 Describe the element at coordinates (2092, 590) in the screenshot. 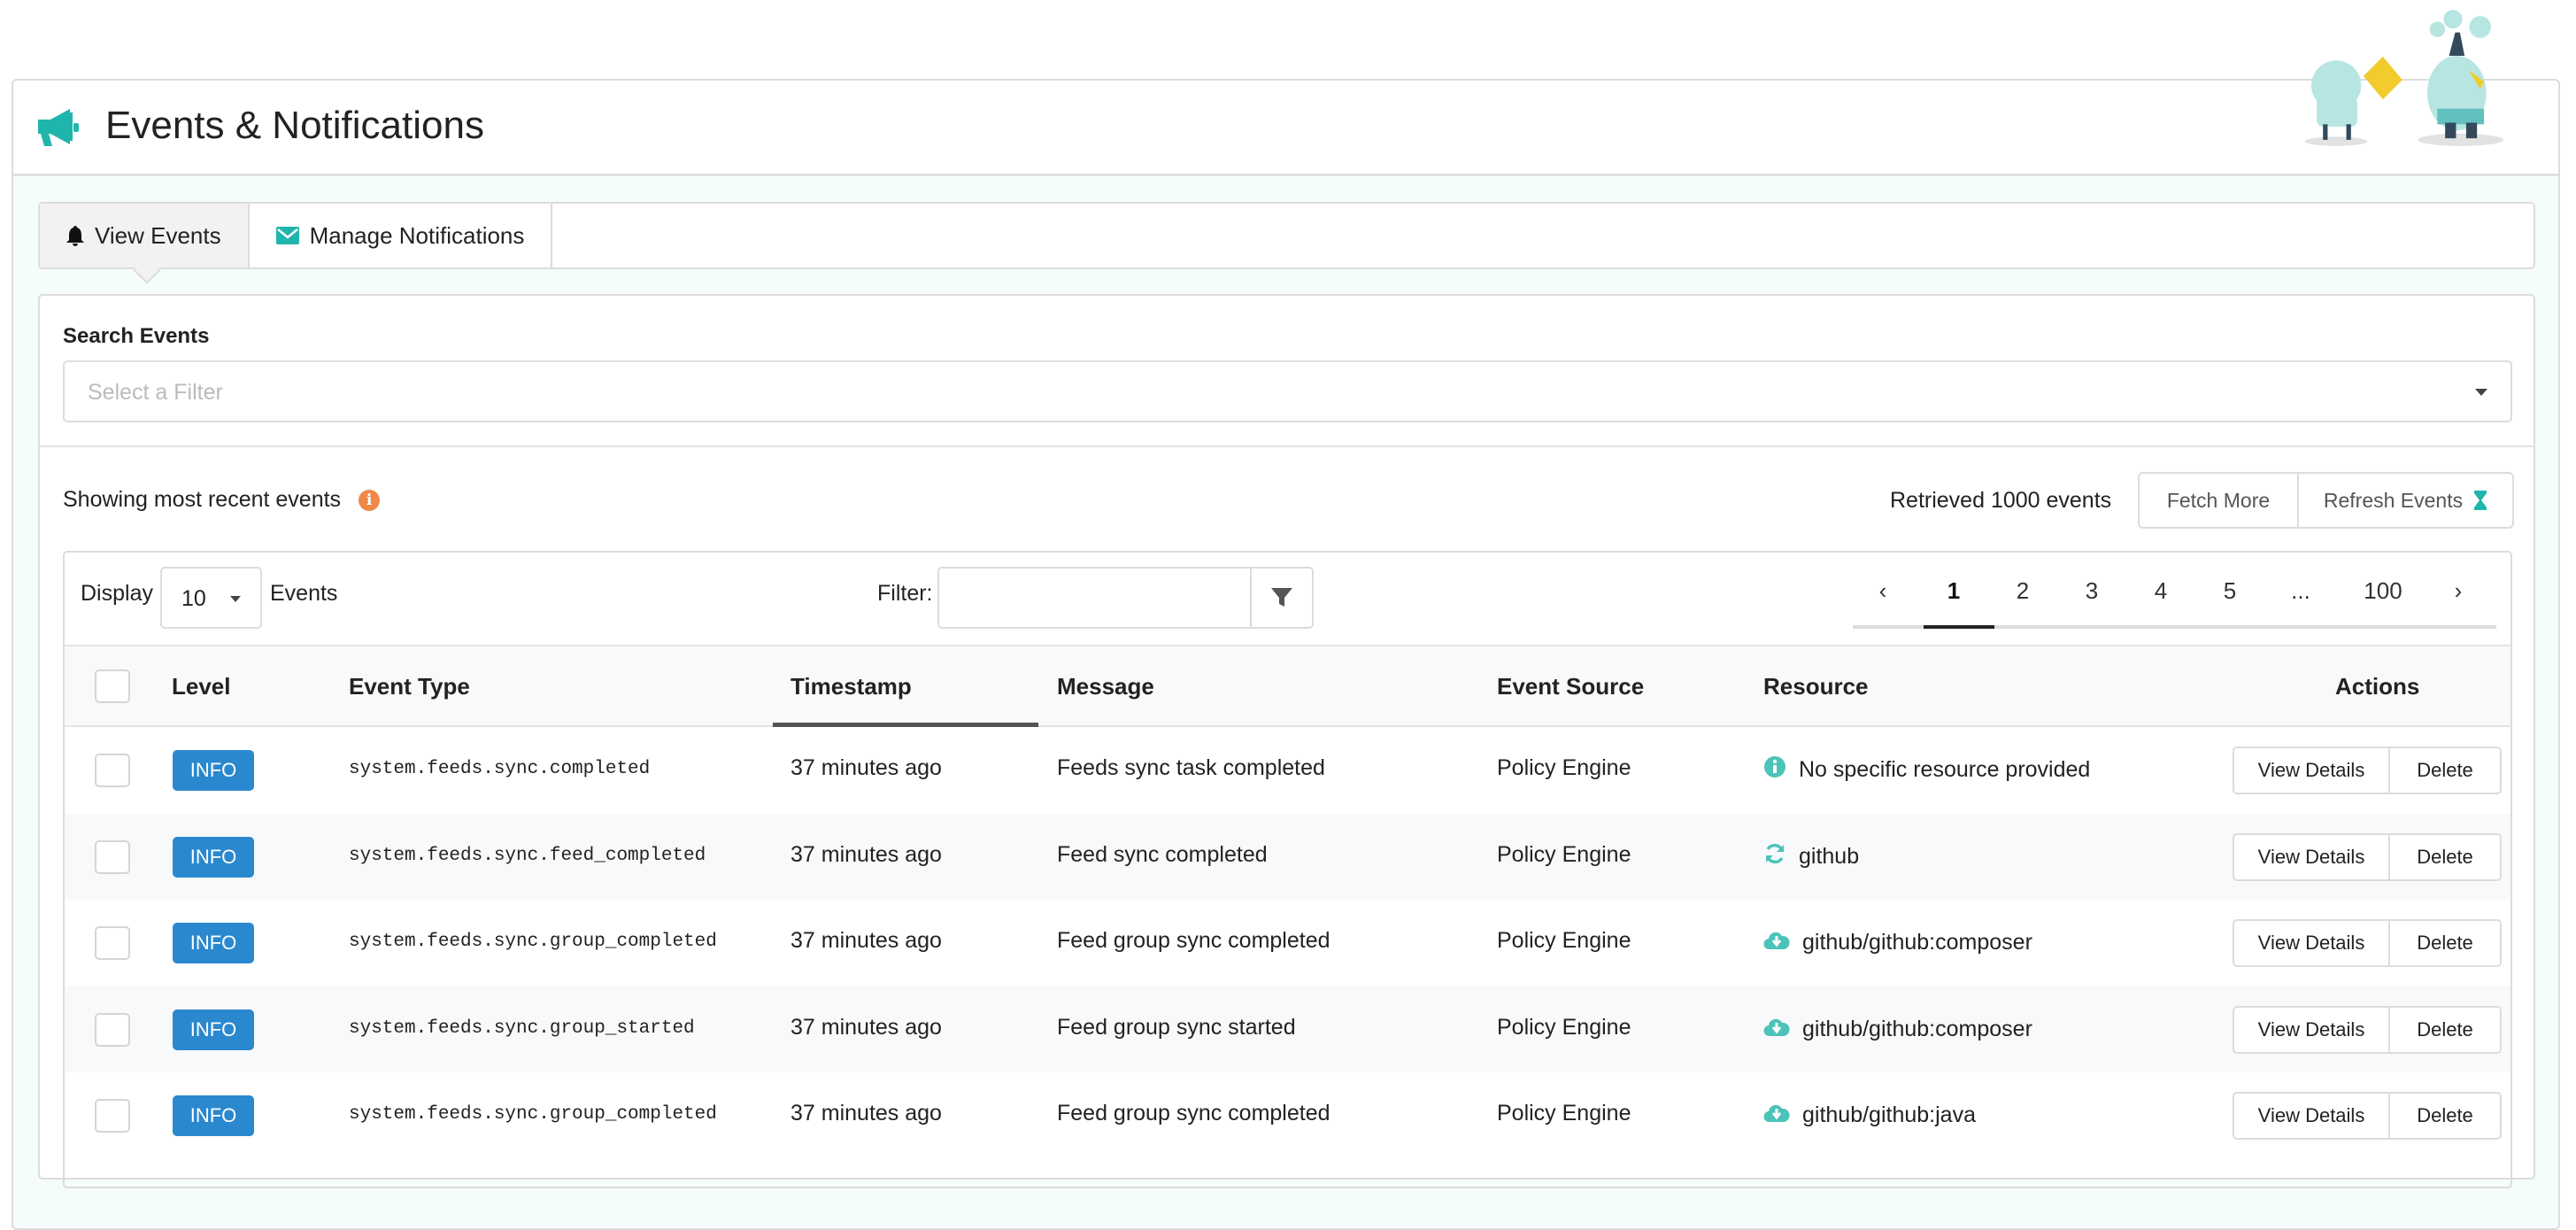

I see `page-3: 3` at that location.